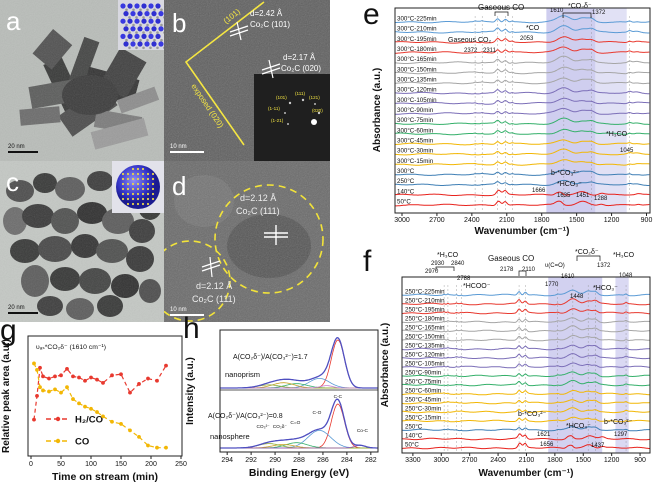 This screenshot has width=653, height=489. I want to click on annotation-label: *HCO₃⁻, so click(578, 426).